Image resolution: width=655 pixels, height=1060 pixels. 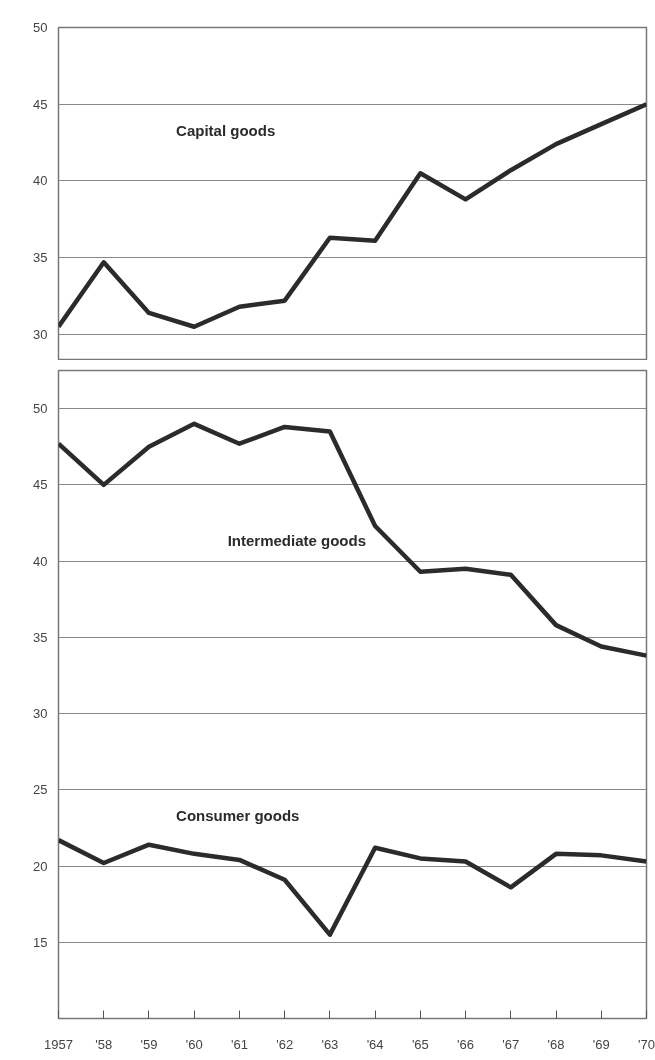 What do you see at coordinates (104, 1044) in the screenshot?
I see `x-tick-label: '58` at bounding box center [104, 1044].